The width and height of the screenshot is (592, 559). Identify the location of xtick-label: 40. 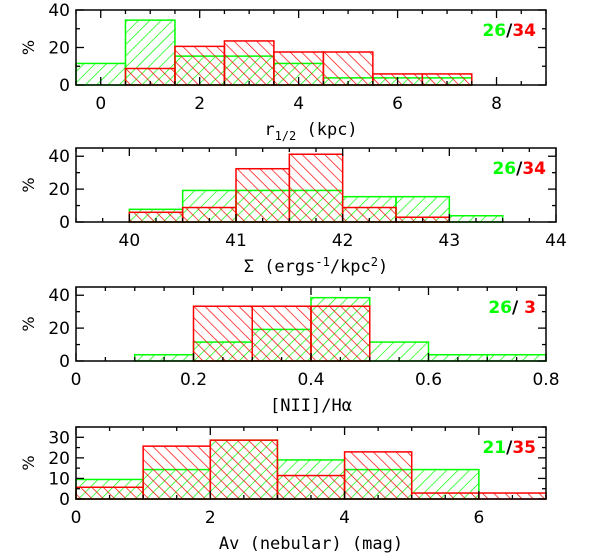
(130, 241).